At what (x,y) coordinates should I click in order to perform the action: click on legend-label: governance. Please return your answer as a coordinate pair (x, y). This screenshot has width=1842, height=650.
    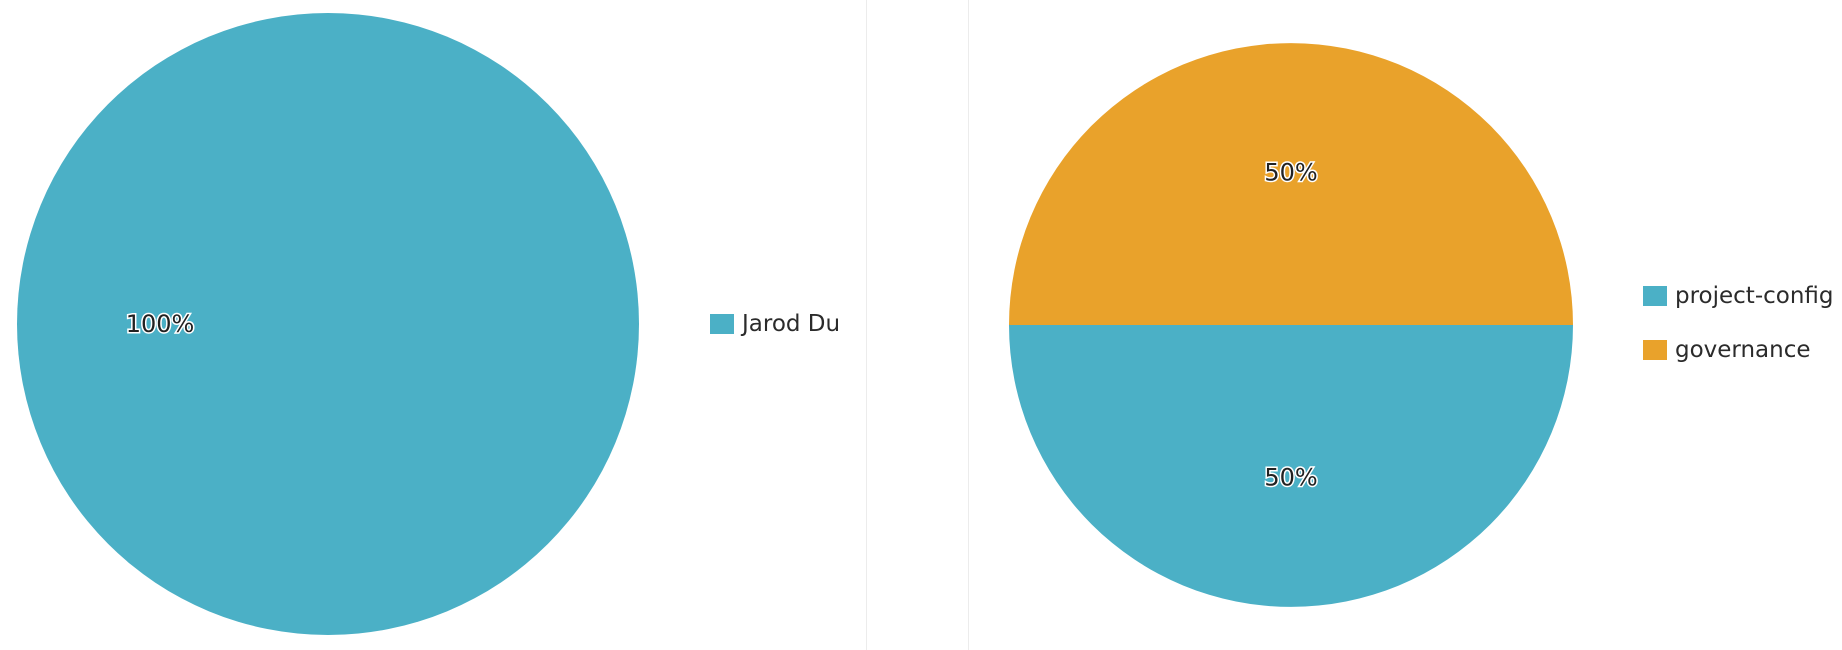
    Looking at the image, I should click on (1743, 350).